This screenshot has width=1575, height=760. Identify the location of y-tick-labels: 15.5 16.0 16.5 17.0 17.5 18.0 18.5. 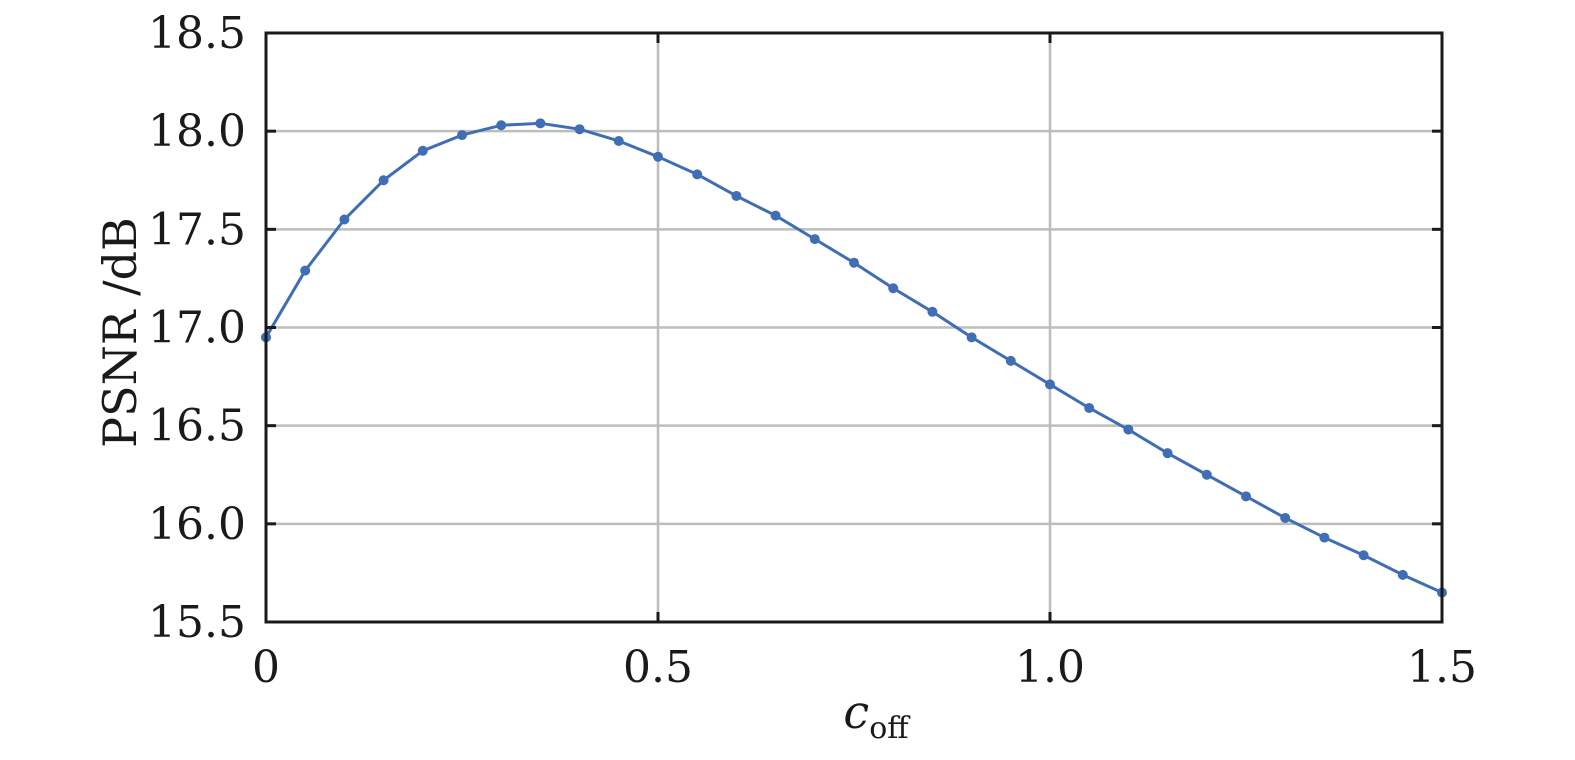
(197, 328).